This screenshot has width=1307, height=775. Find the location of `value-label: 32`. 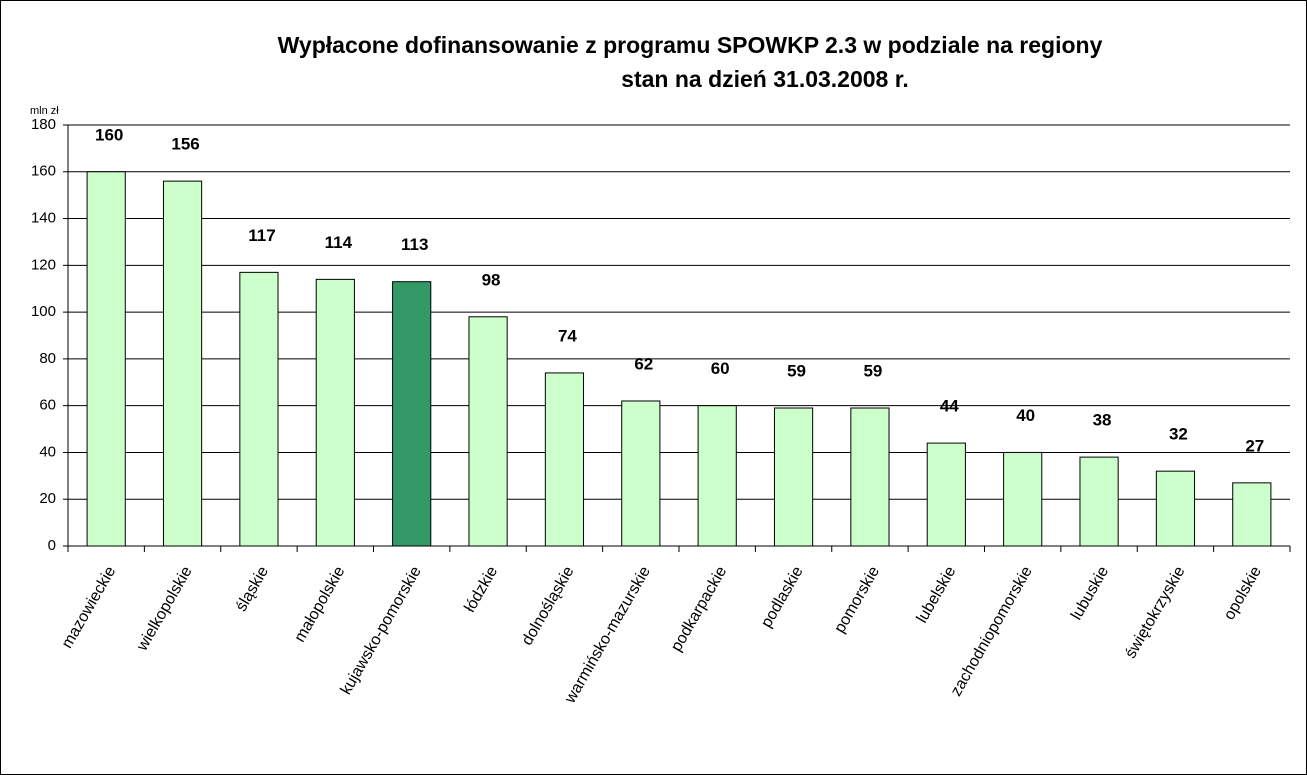

value-label: 32 is located at coordinates (1178, 434).